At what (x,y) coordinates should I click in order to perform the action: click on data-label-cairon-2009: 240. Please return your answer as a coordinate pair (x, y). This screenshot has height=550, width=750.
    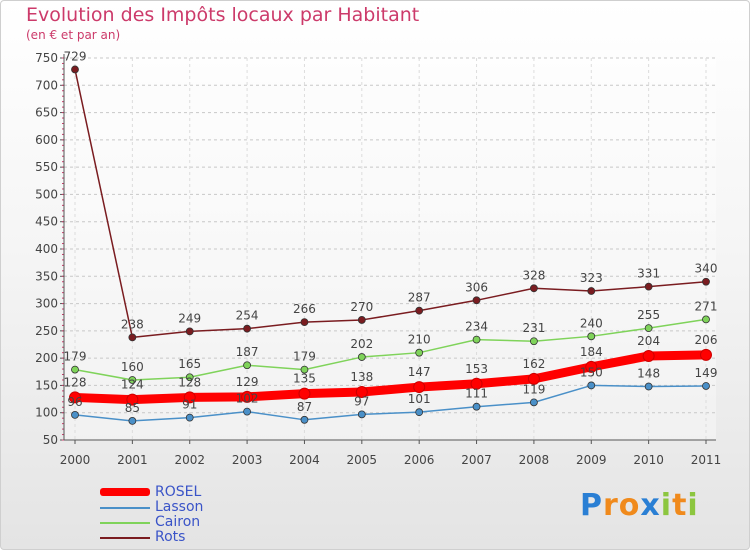
    Looking at the image, I should click on (591, 323).